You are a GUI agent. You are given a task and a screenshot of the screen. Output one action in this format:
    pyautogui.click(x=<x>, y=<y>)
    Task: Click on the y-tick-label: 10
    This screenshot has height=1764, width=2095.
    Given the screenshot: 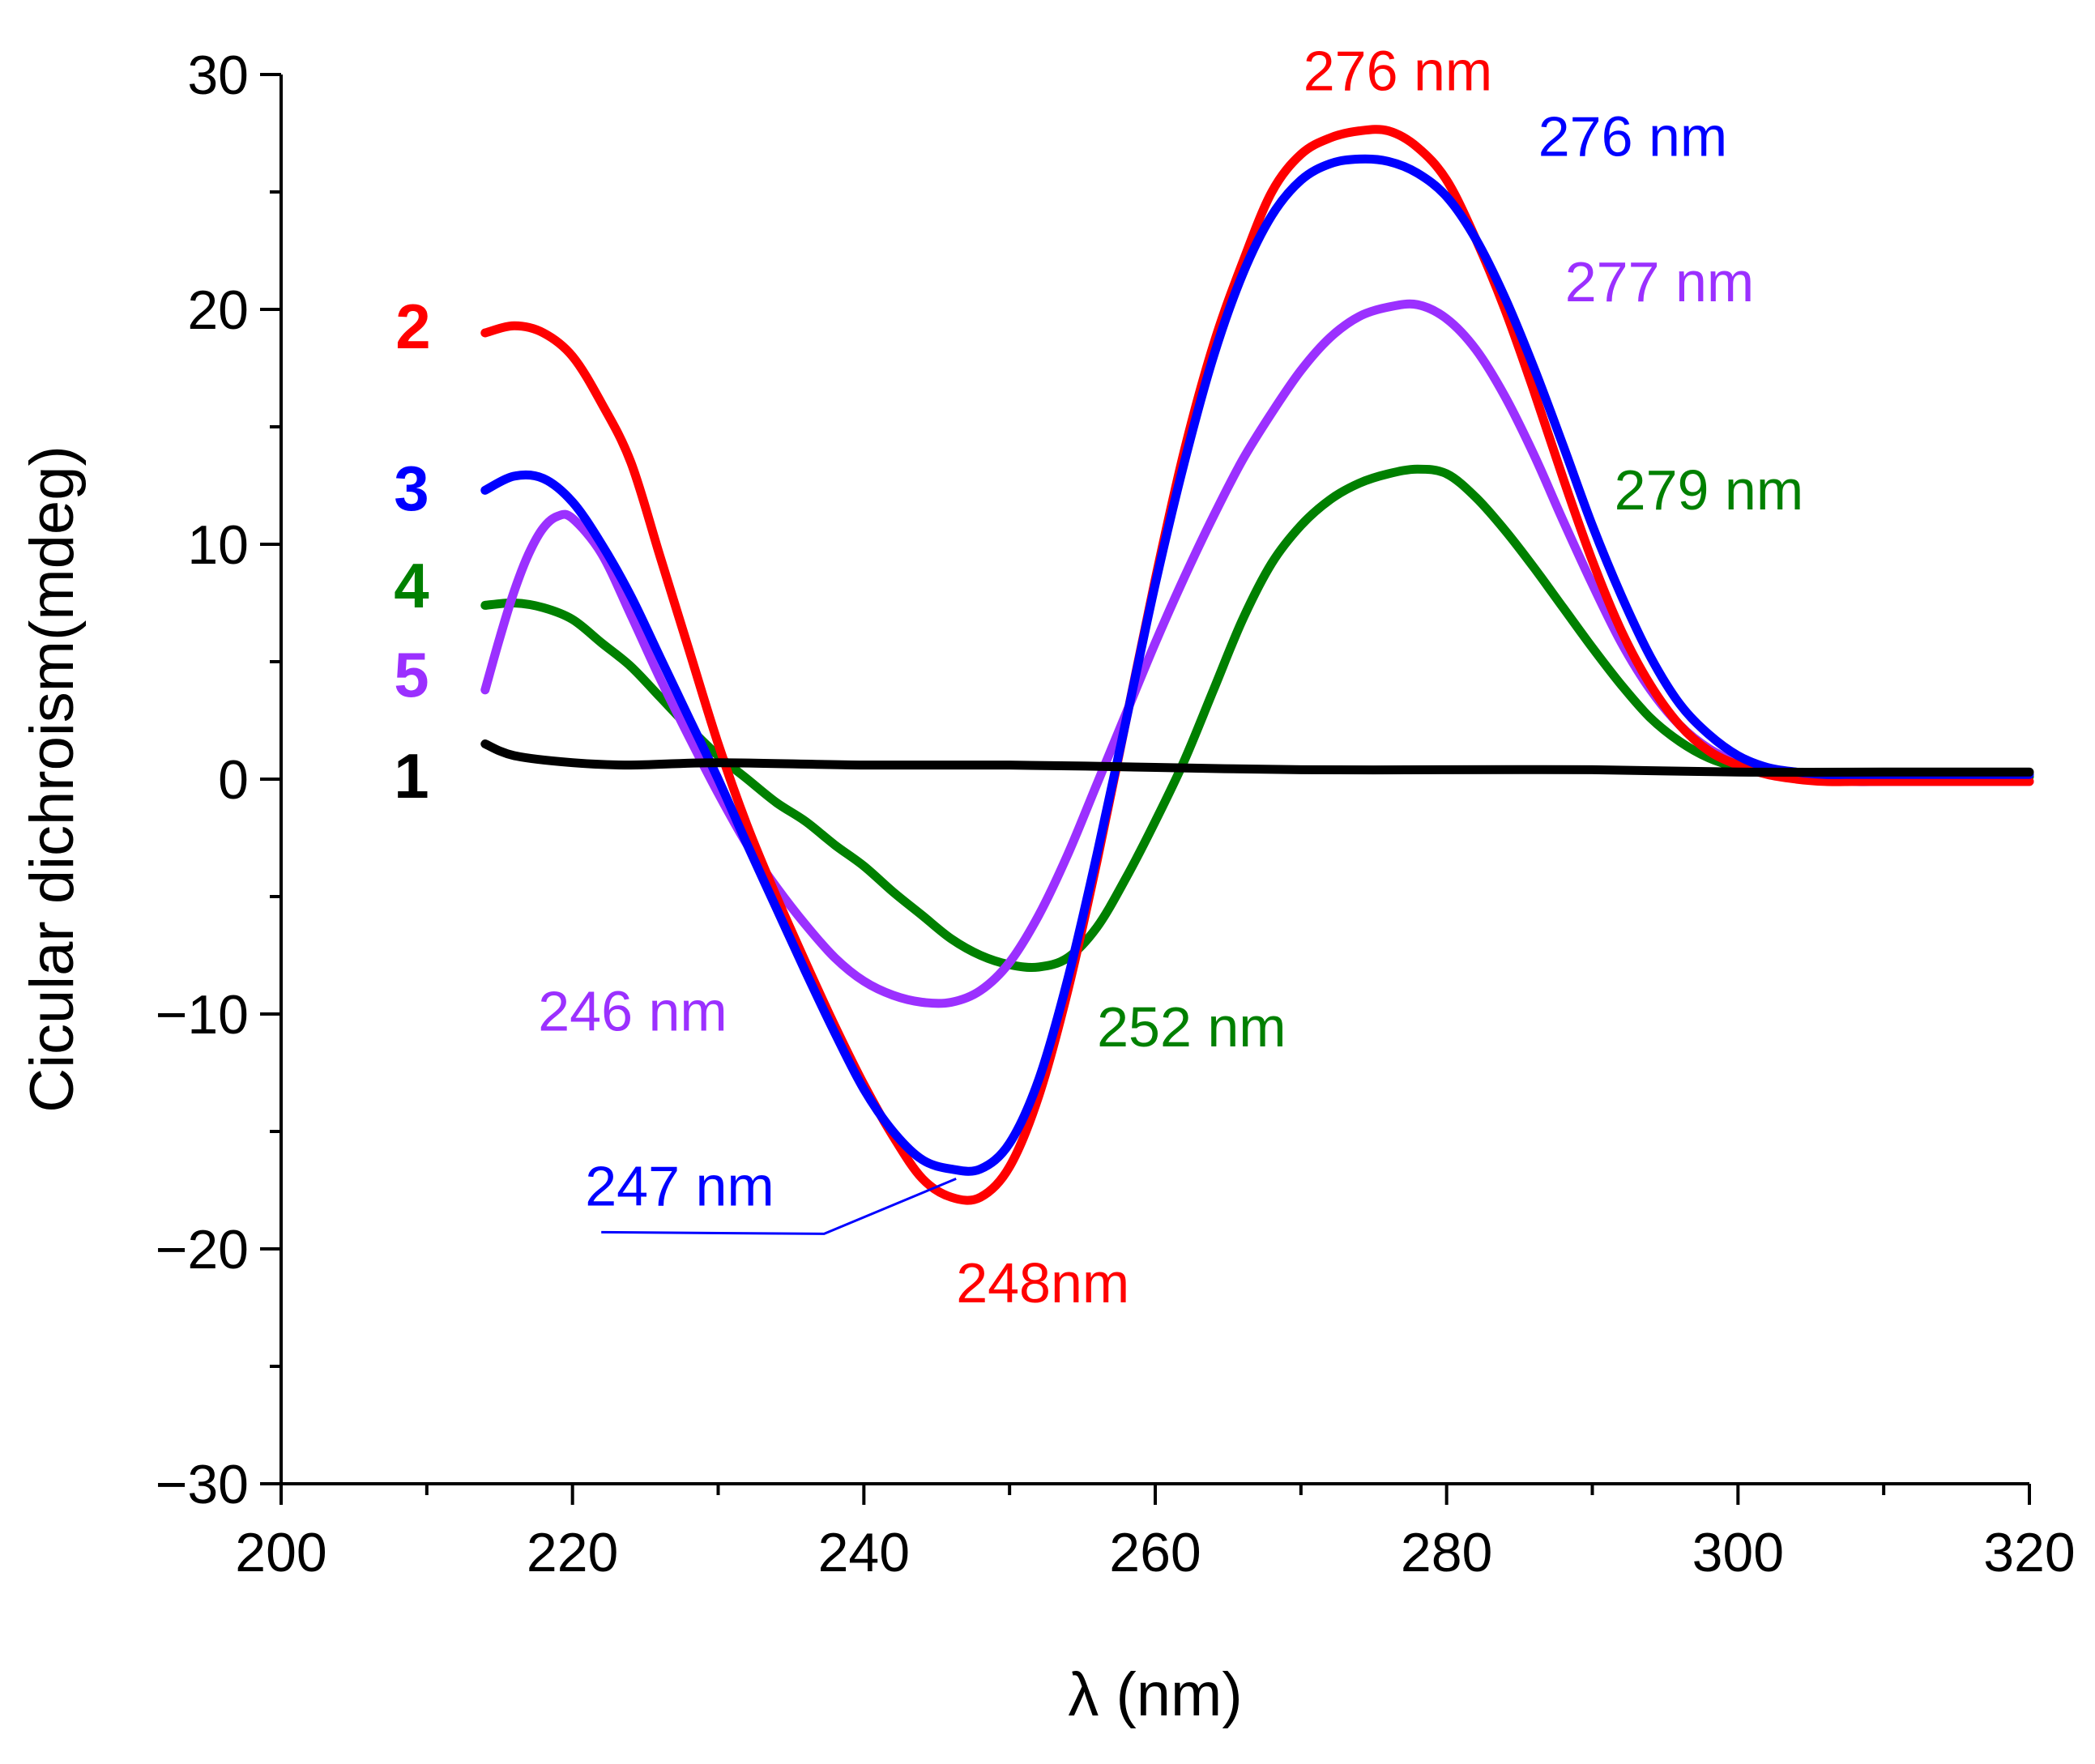 What is the action you would take?
    pyautogui.click(x=218, y=545)
    